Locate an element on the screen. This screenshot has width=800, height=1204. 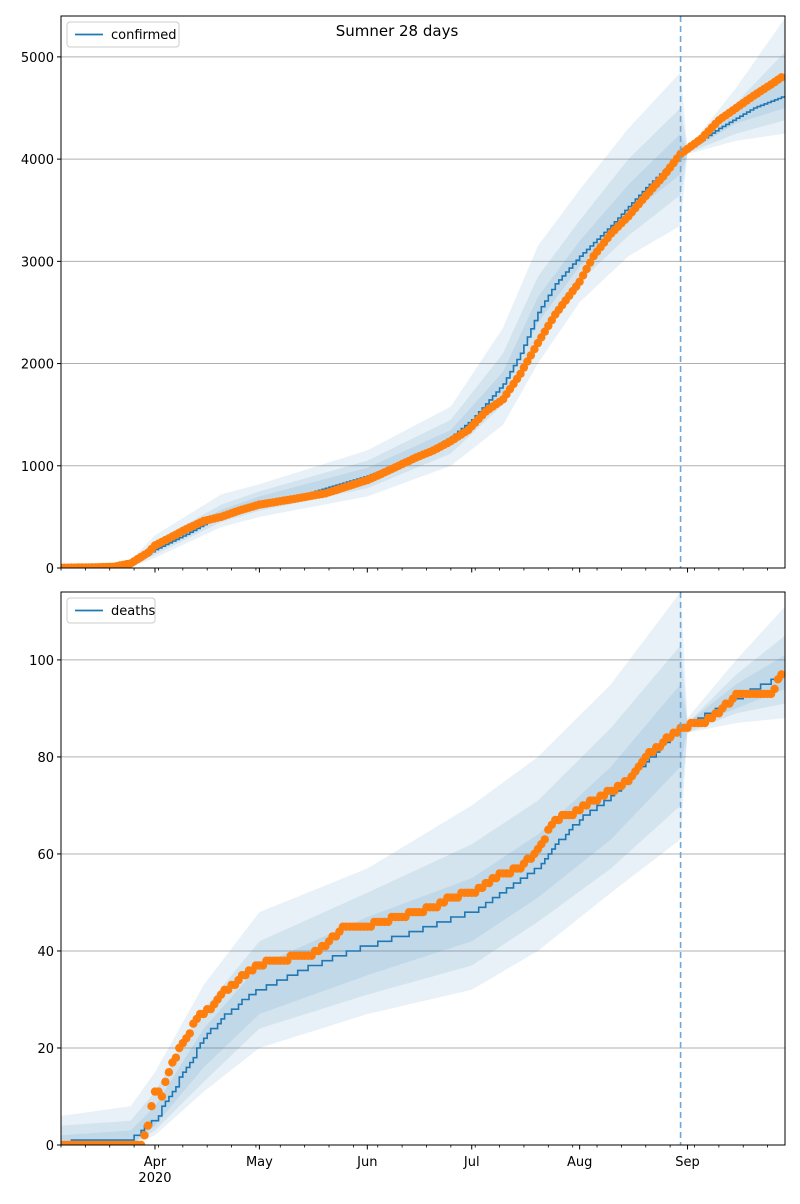
y-tick-label: 4000 is located at coordinates (37, 160).